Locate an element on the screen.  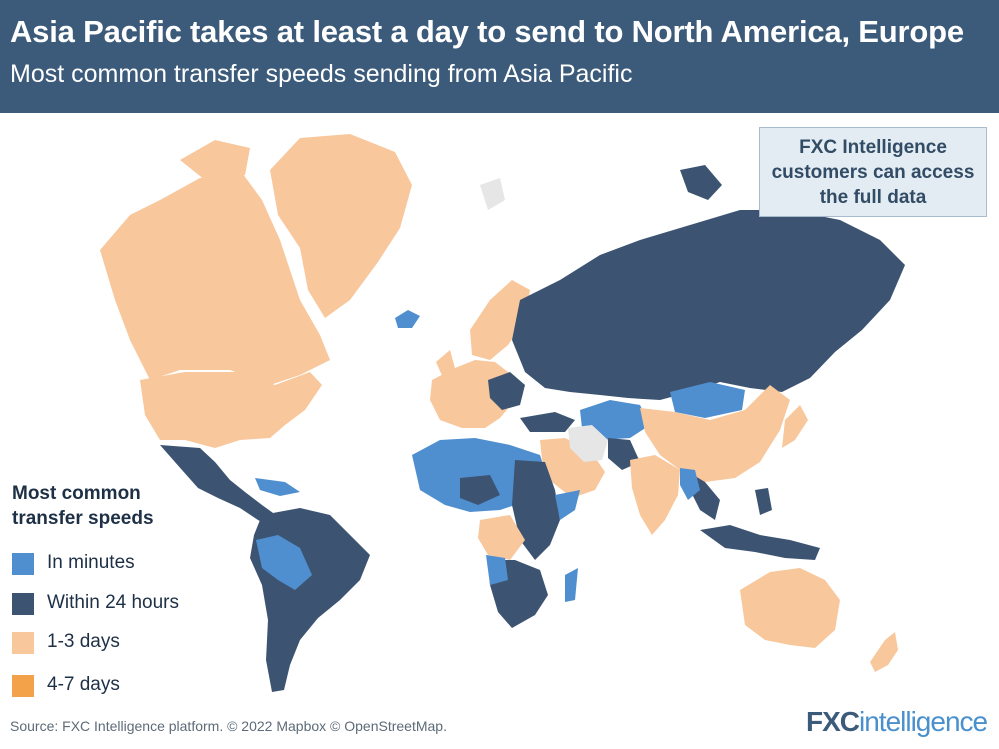
callout-line: customers can access is located at coordinates (873, 172).